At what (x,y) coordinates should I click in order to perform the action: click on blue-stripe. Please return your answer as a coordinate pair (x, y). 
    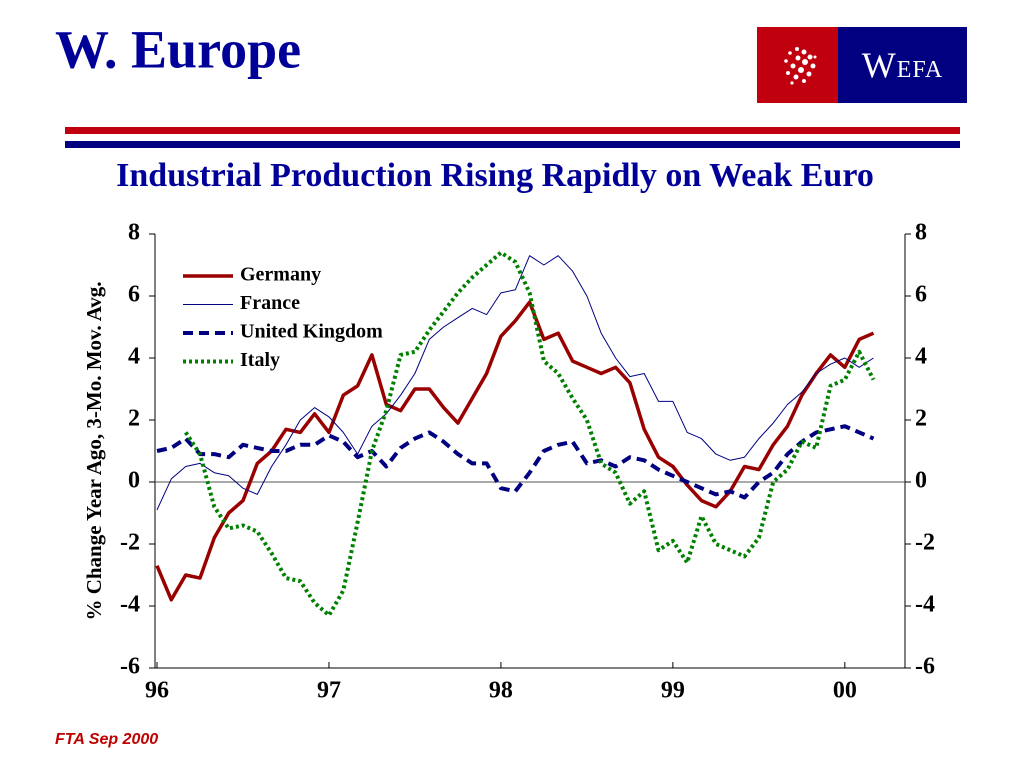
    Looking at the image, I should click on (512, 144).